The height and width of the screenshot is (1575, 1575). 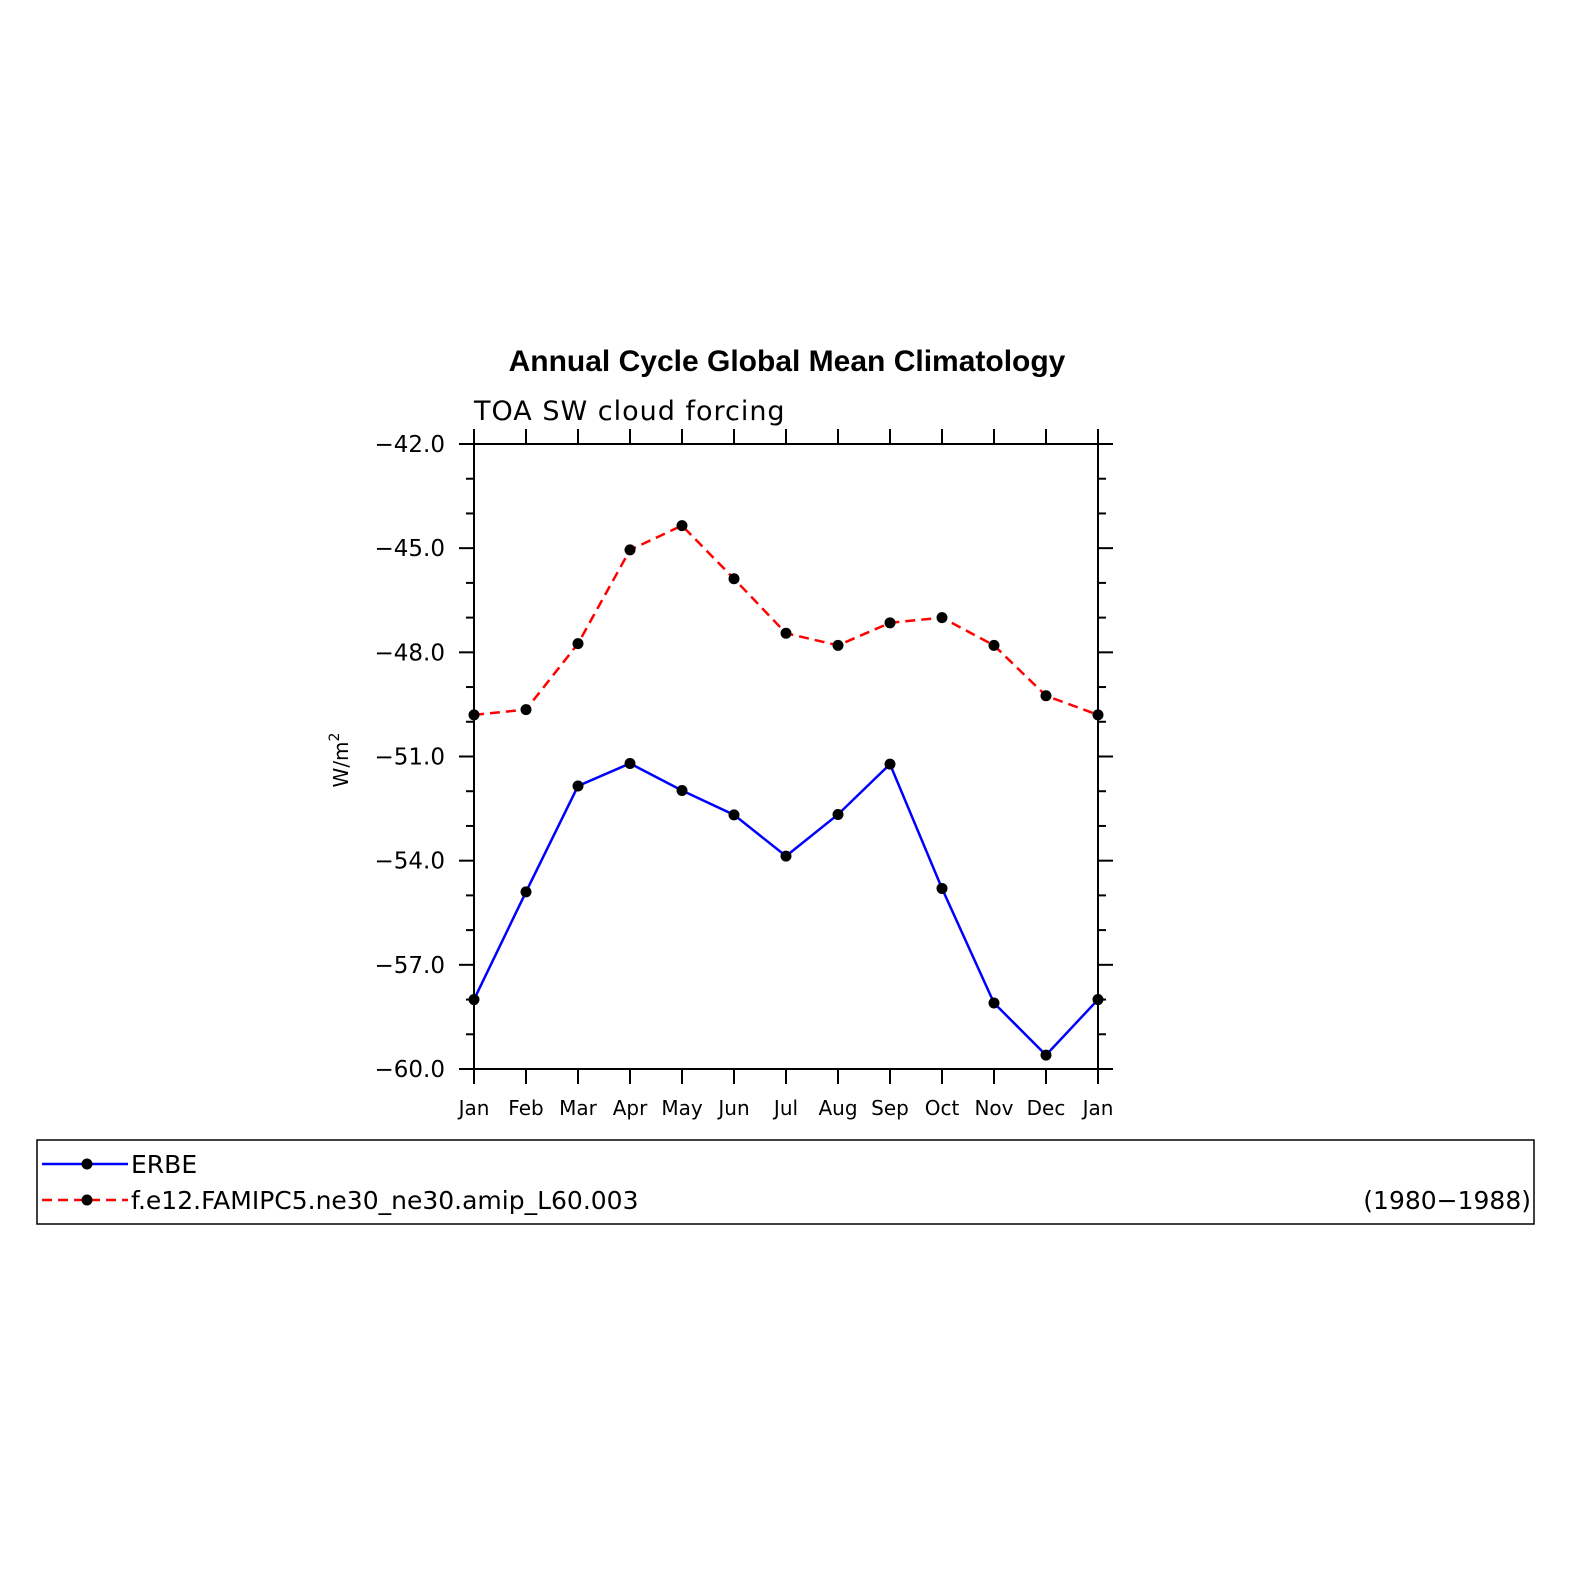 What do you see at coordinates (732, 1108) in the screenshot?
I see `x-tick-label: Jun` at bounding box center [732, 1108].